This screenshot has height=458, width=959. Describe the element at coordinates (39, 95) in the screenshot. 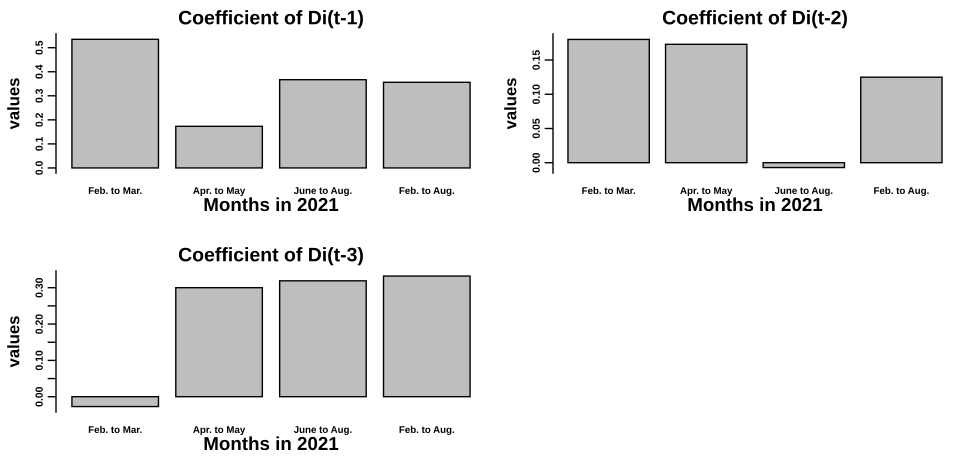

I see `y-tick-label: 0.3` at that location.